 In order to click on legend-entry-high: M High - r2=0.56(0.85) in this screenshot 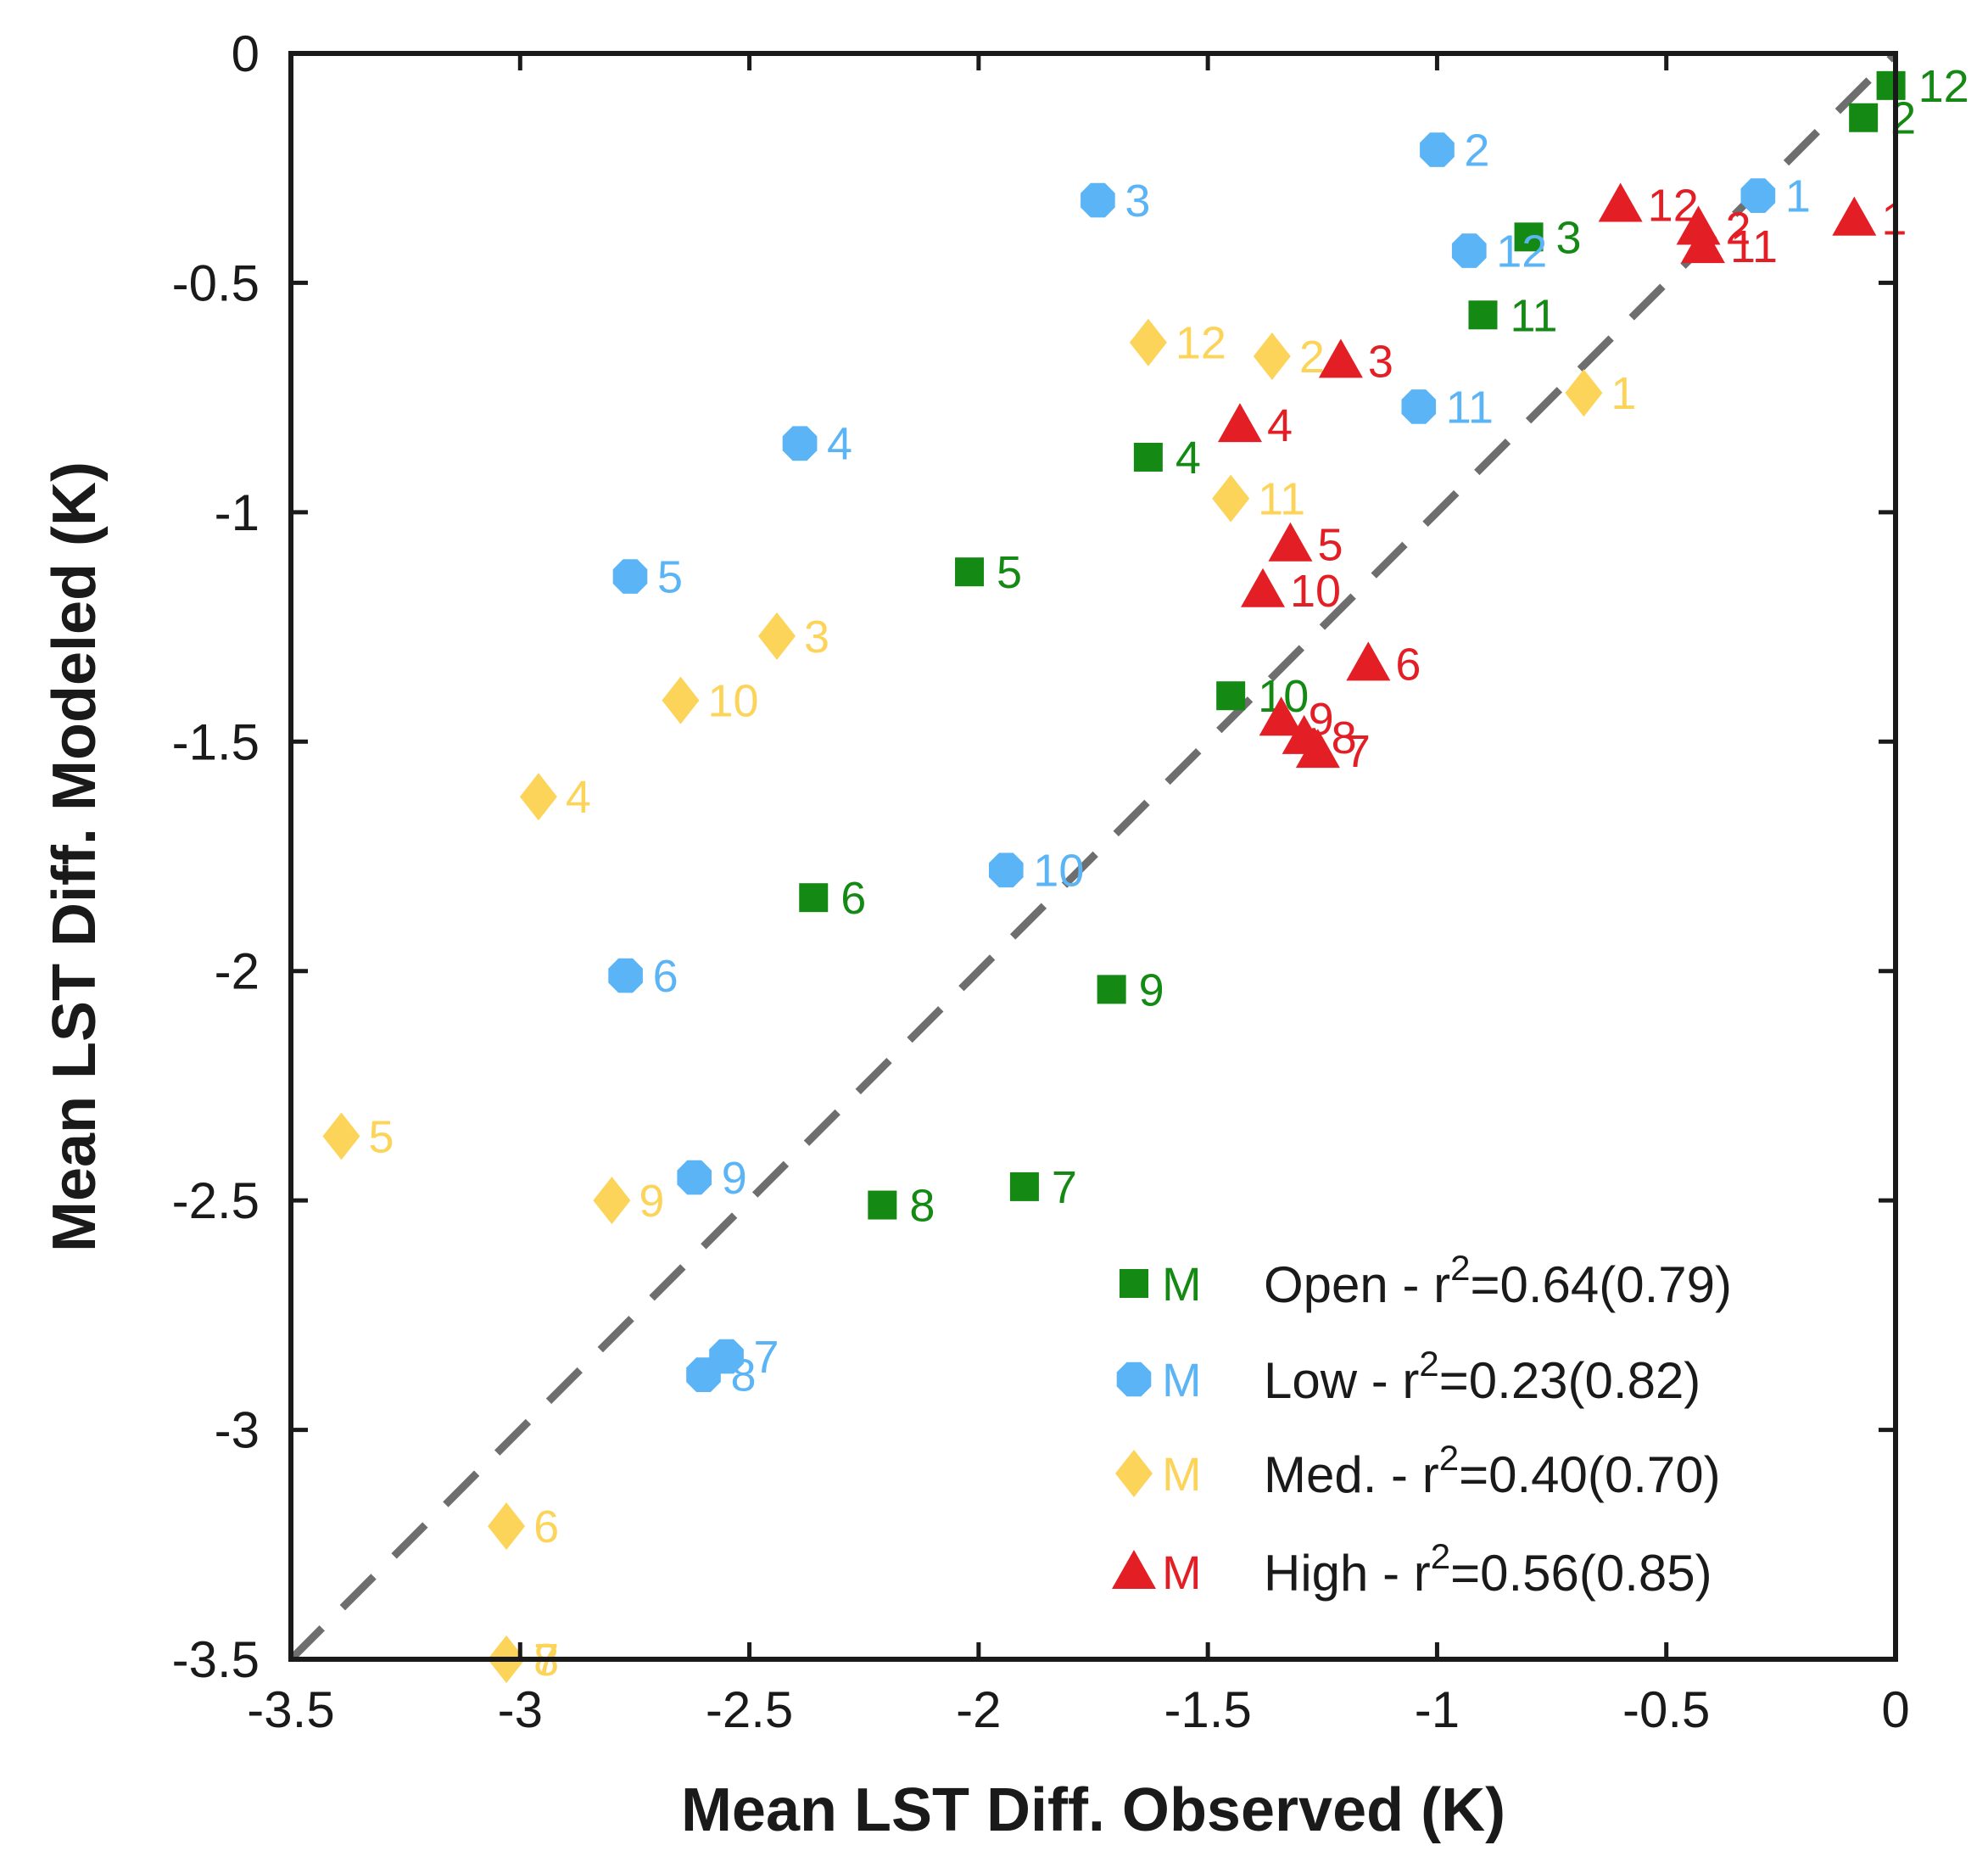, I will do `click(1412, 1569)`.